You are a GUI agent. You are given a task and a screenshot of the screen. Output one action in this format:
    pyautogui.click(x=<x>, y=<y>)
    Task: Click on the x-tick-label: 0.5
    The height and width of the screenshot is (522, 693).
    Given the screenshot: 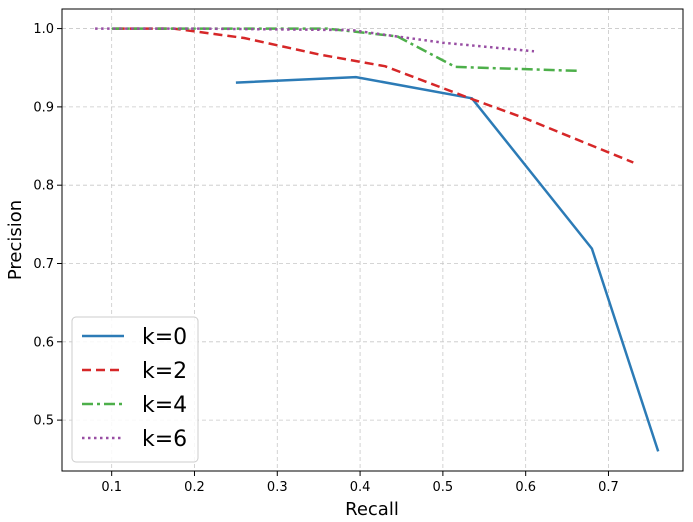 What is the action you would take?
    pyautogui.click(x=443, y=487)
    